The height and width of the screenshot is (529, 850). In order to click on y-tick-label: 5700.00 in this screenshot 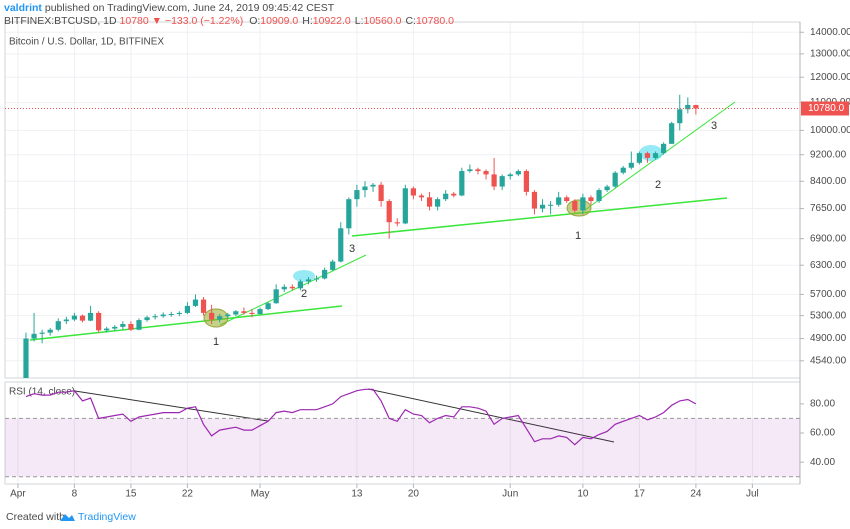, I will do `click(828, 294)`.